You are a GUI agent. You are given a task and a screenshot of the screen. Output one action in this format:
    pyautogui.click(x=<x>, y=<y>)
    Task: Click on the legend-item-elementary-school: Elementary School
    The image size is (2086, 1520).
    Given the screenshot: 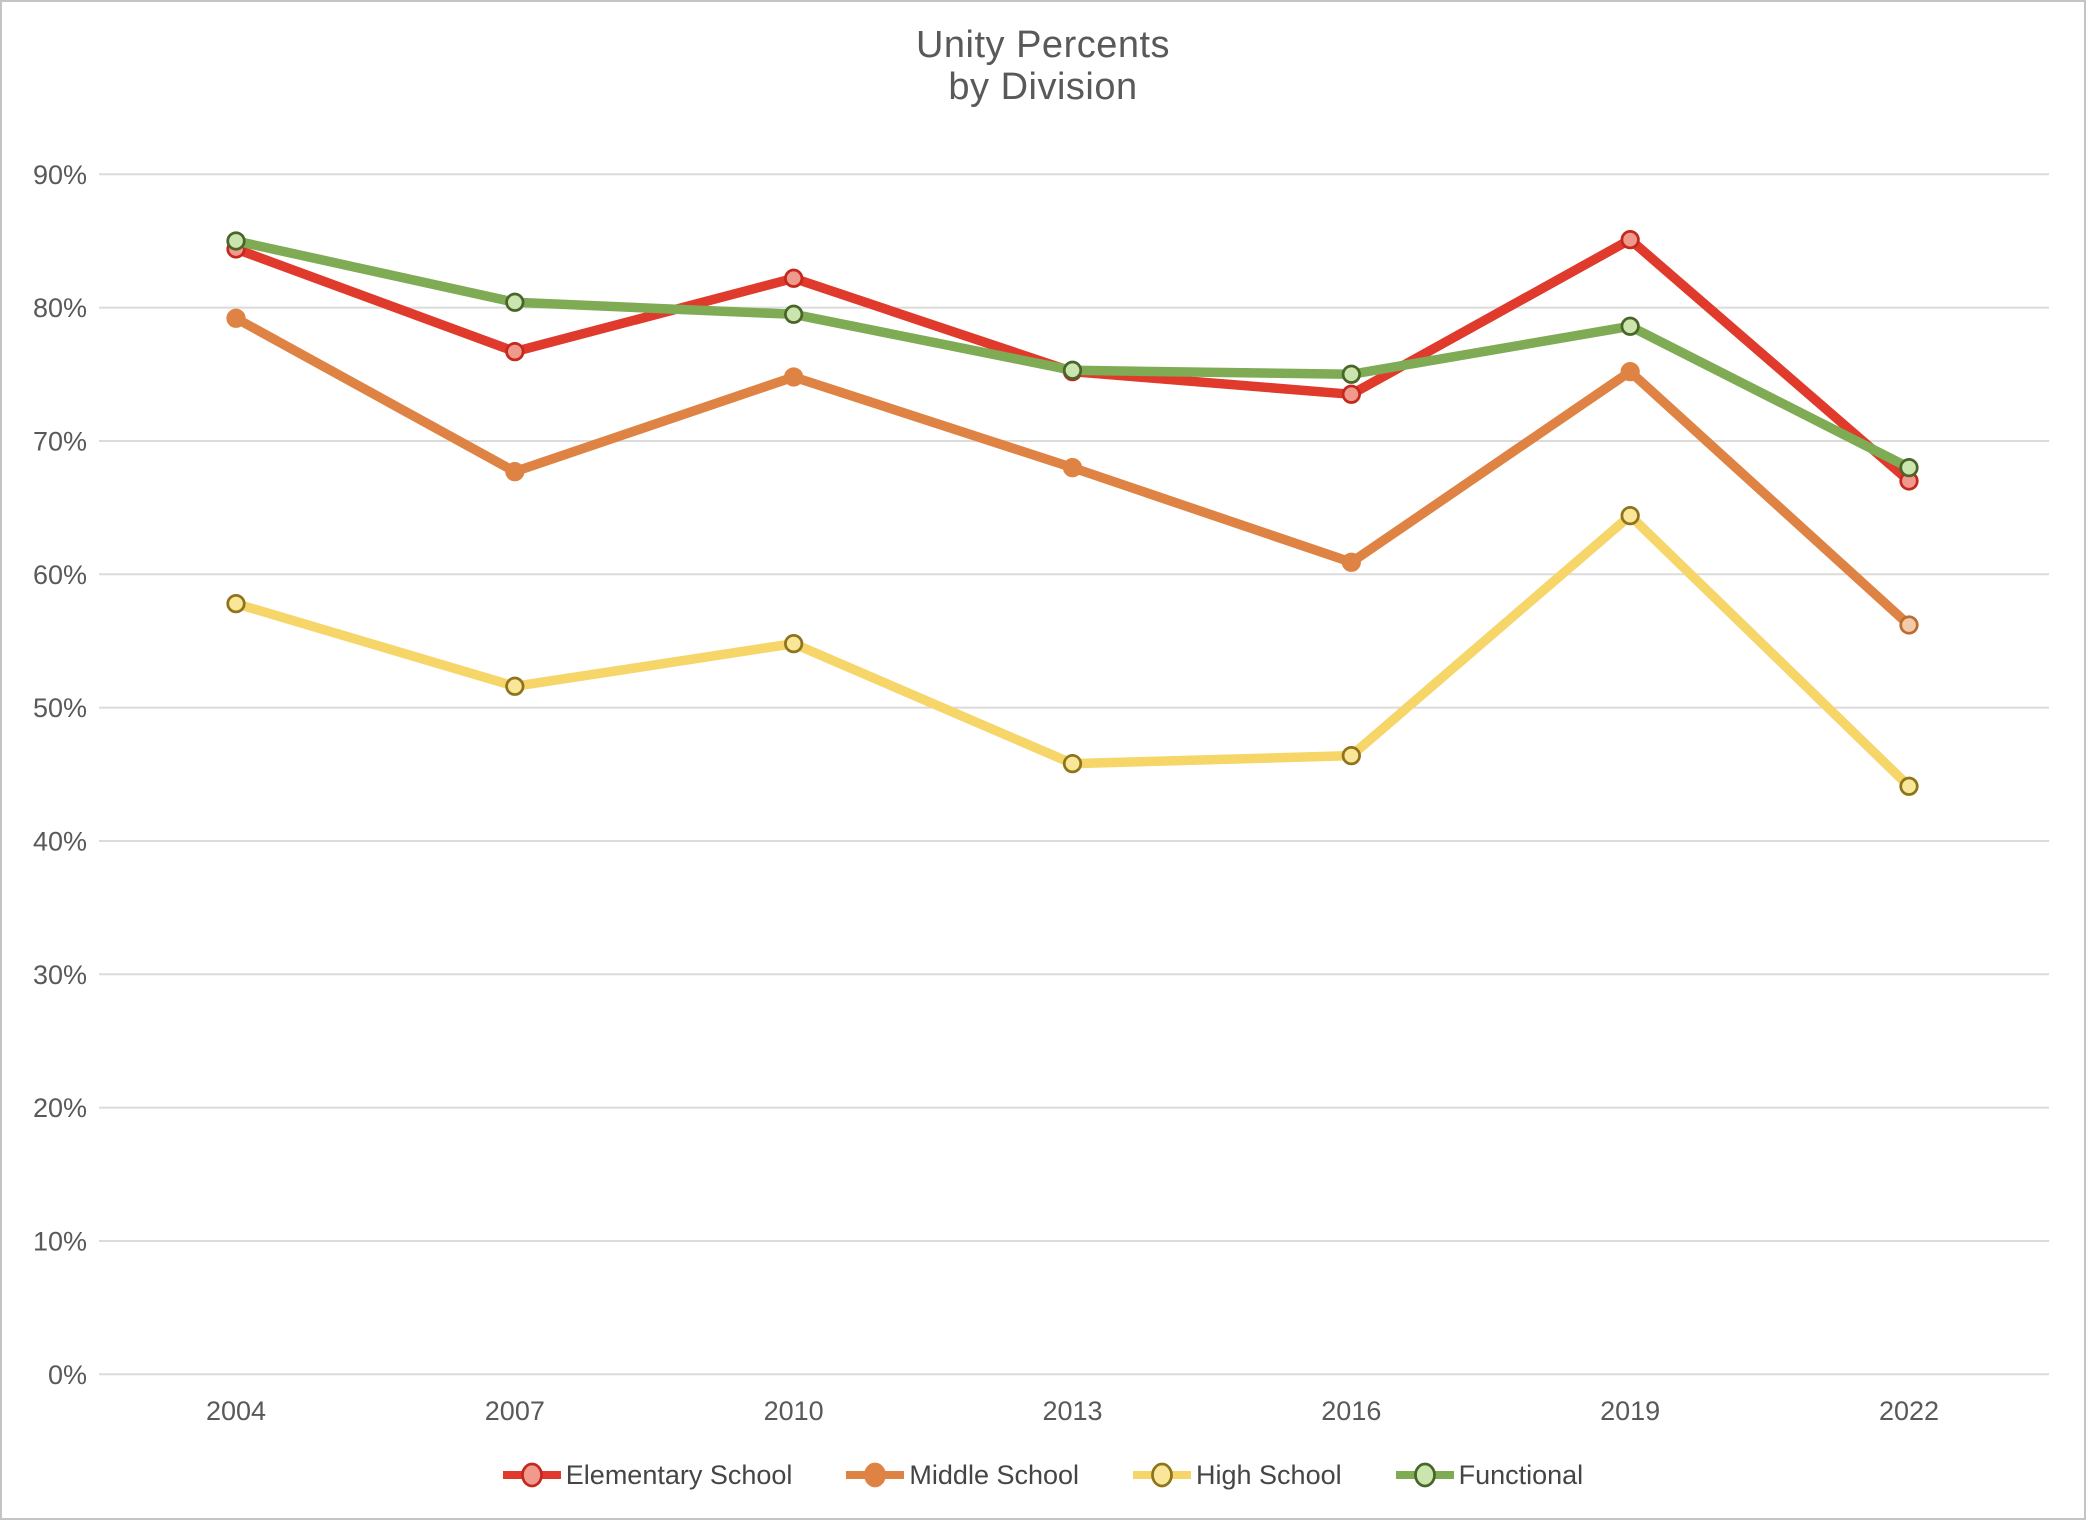 What is the action you would take?
    pyautogui.click(x=647, y=1475)
    